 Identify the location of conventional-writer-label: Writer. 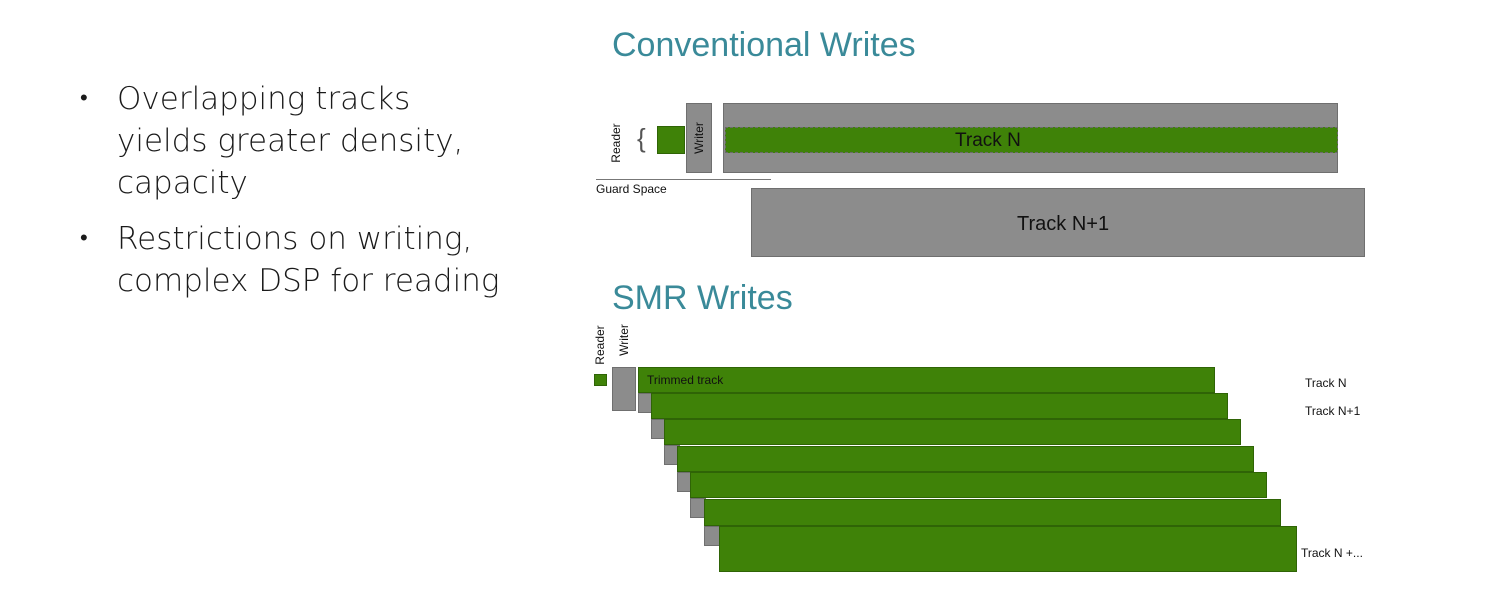
(699, 138).